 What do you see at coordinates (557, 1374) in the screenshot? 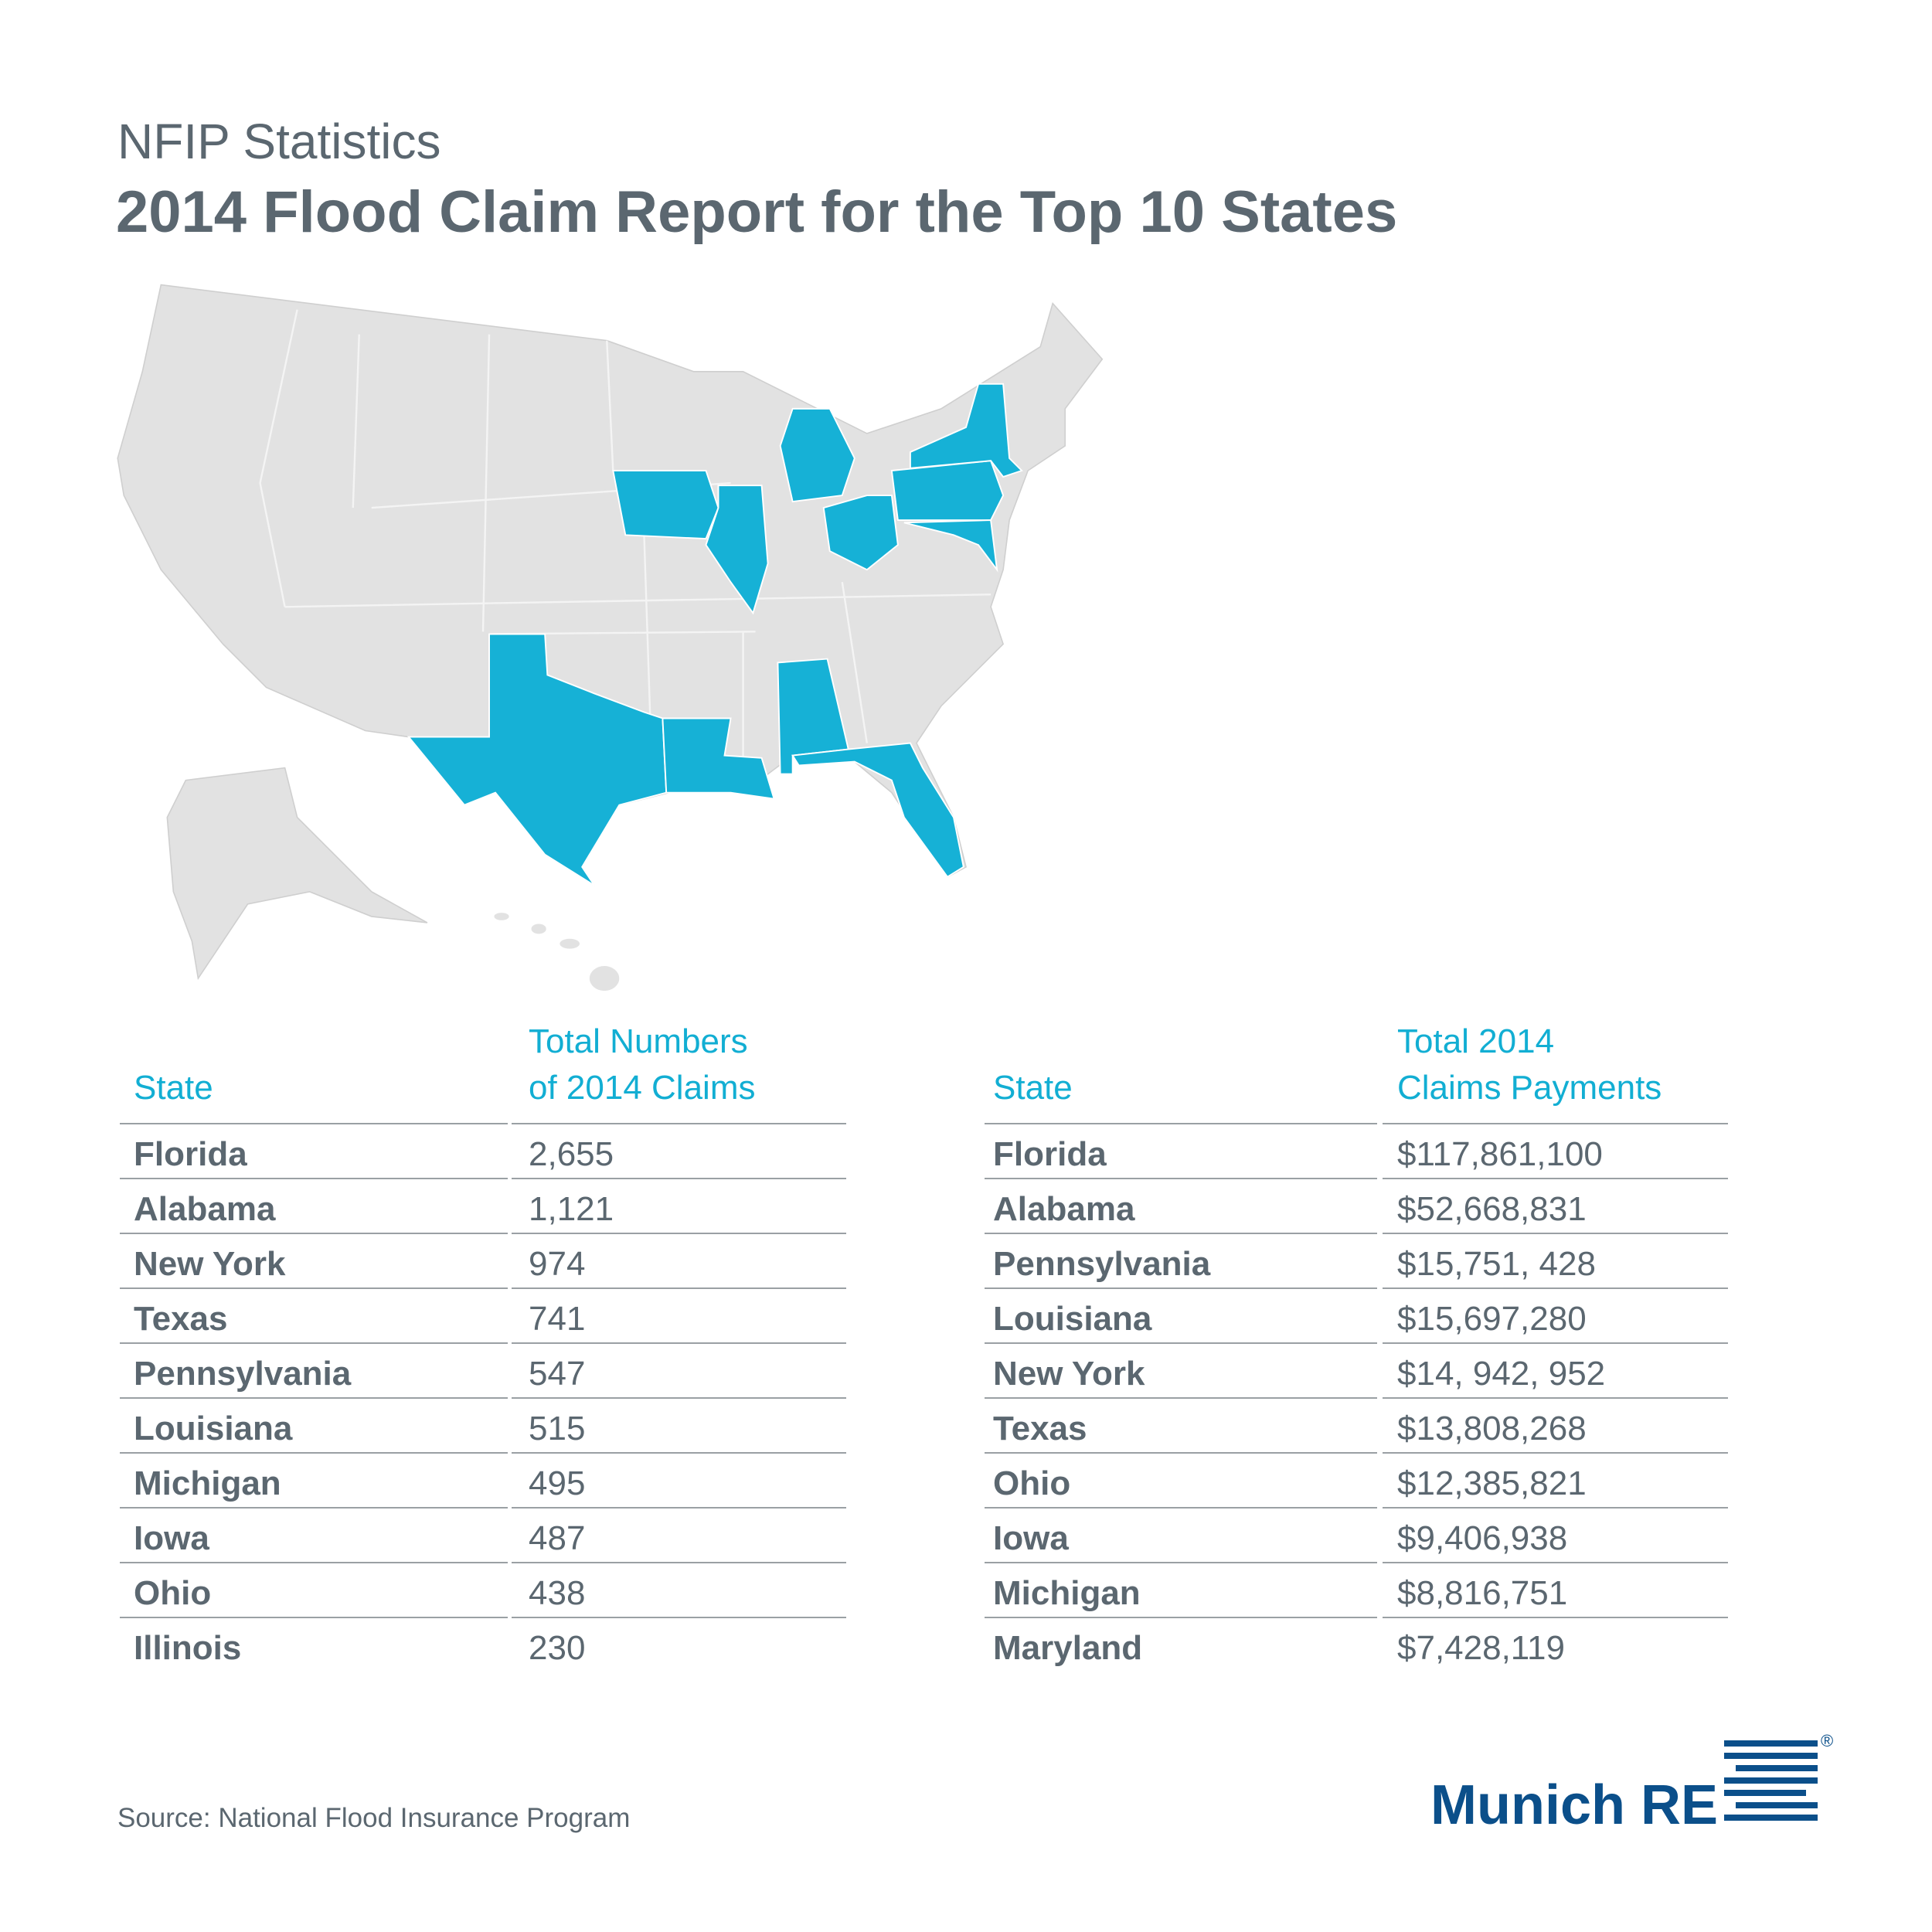
I see `cell-value: 547` at bounding box center [557, 1374].